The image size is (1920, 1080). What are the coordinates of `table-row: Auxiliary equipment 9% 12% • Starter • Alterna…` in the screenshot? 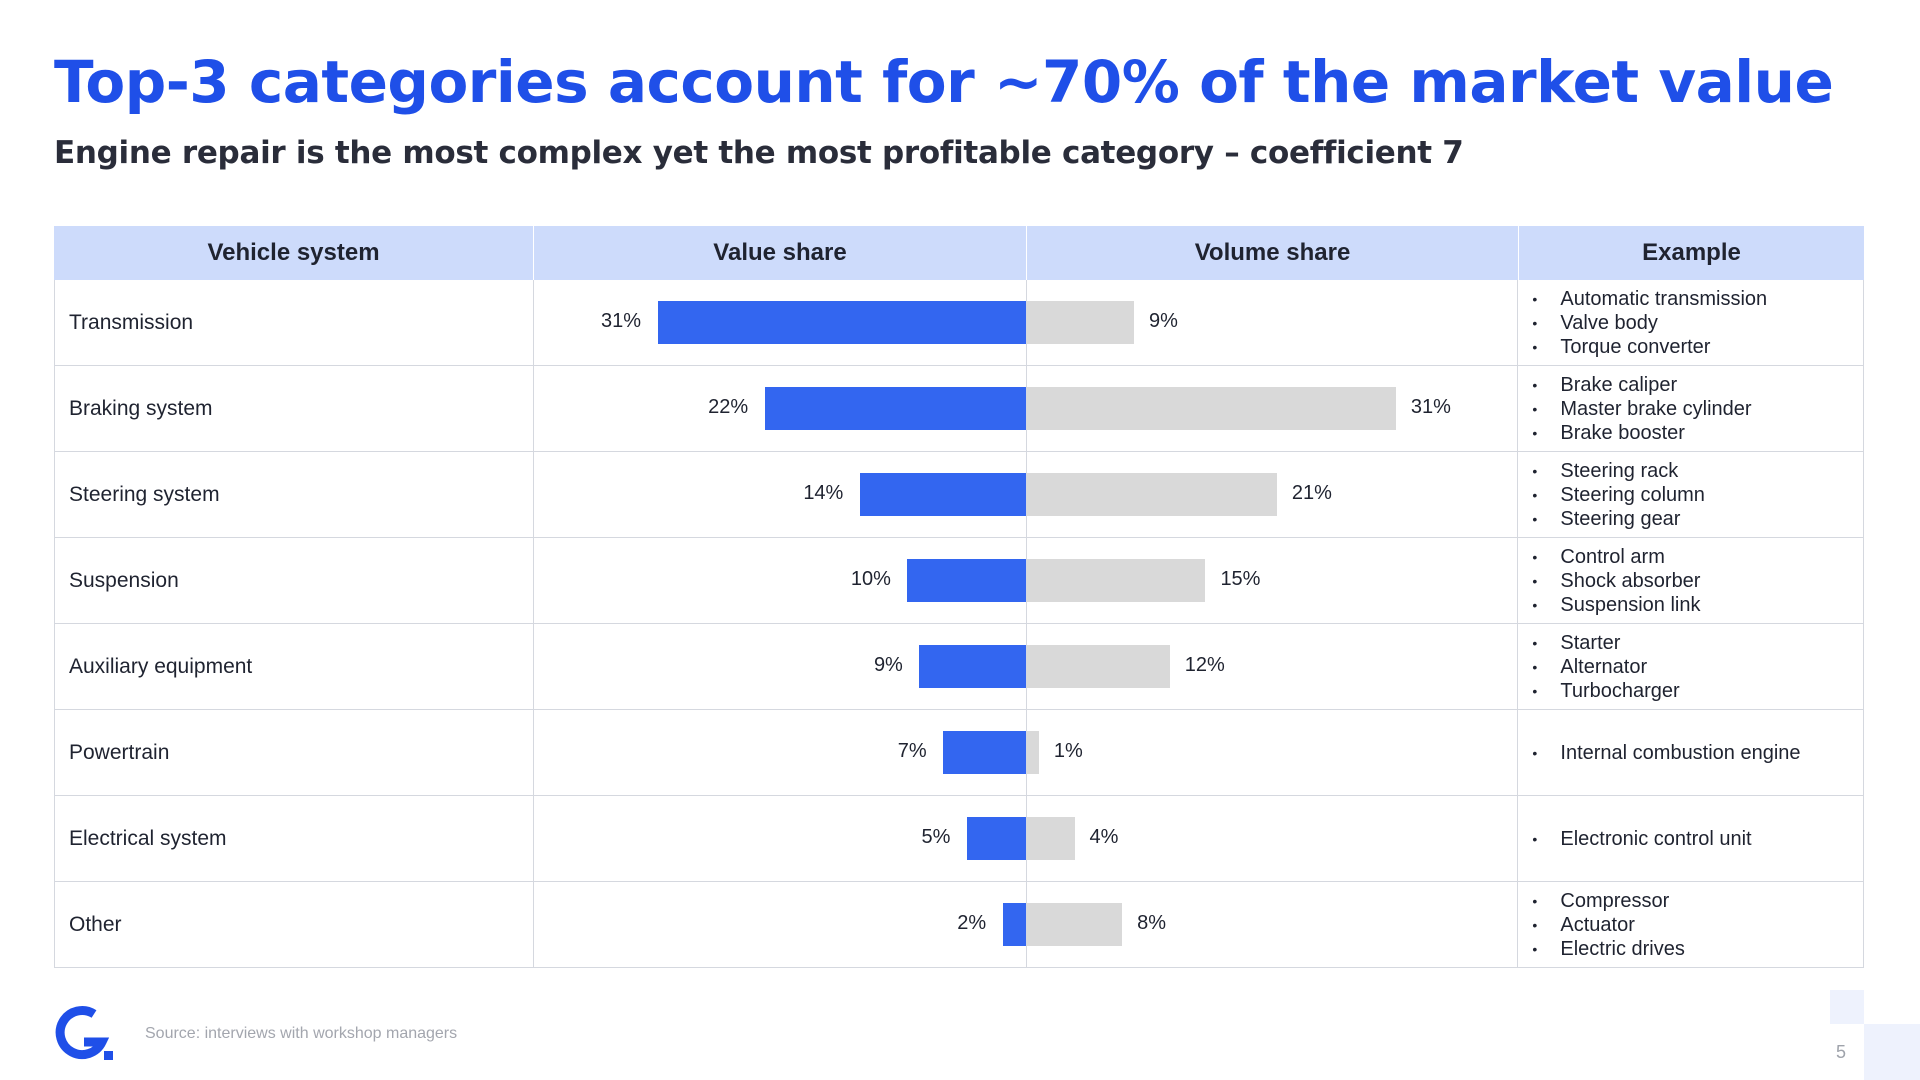 It's located at (959, 667).